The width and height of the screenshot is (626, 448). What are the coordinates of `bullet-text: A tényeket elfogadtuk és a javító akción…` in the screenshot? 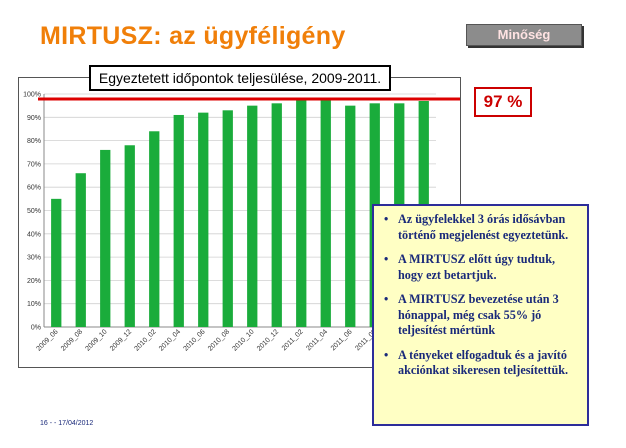 It's located at (483, 362).